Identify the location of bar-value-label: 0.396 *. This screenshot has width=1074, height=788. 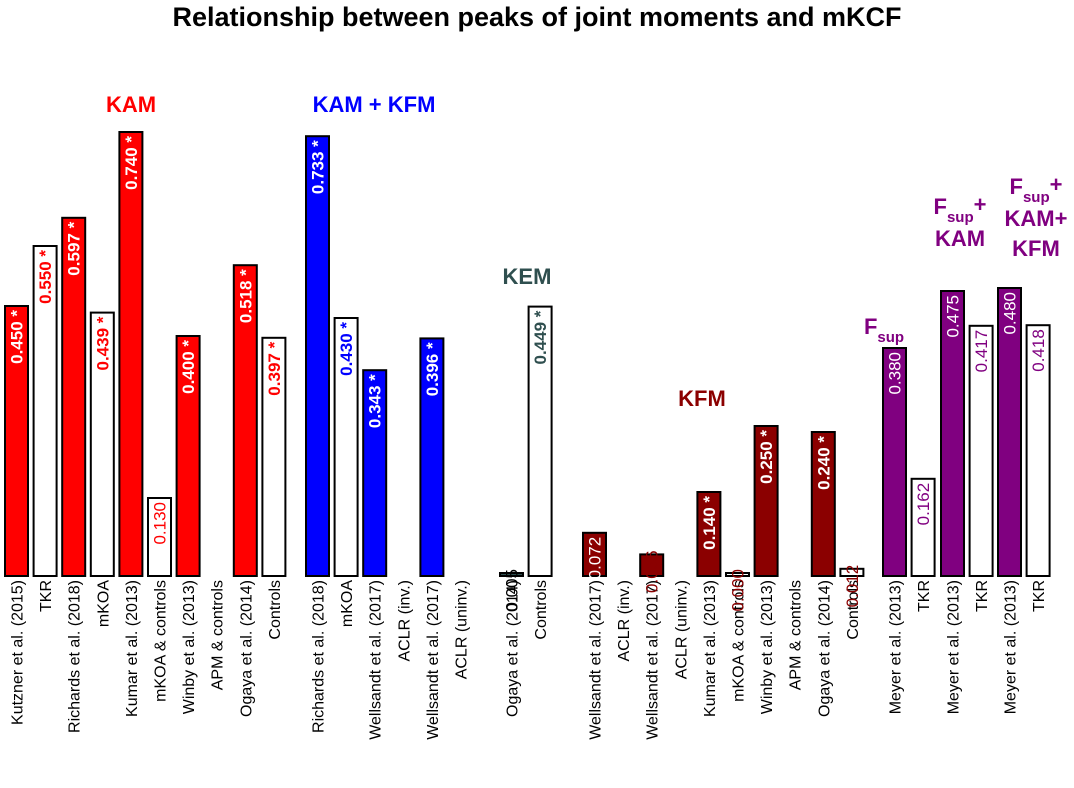
(432, 369).